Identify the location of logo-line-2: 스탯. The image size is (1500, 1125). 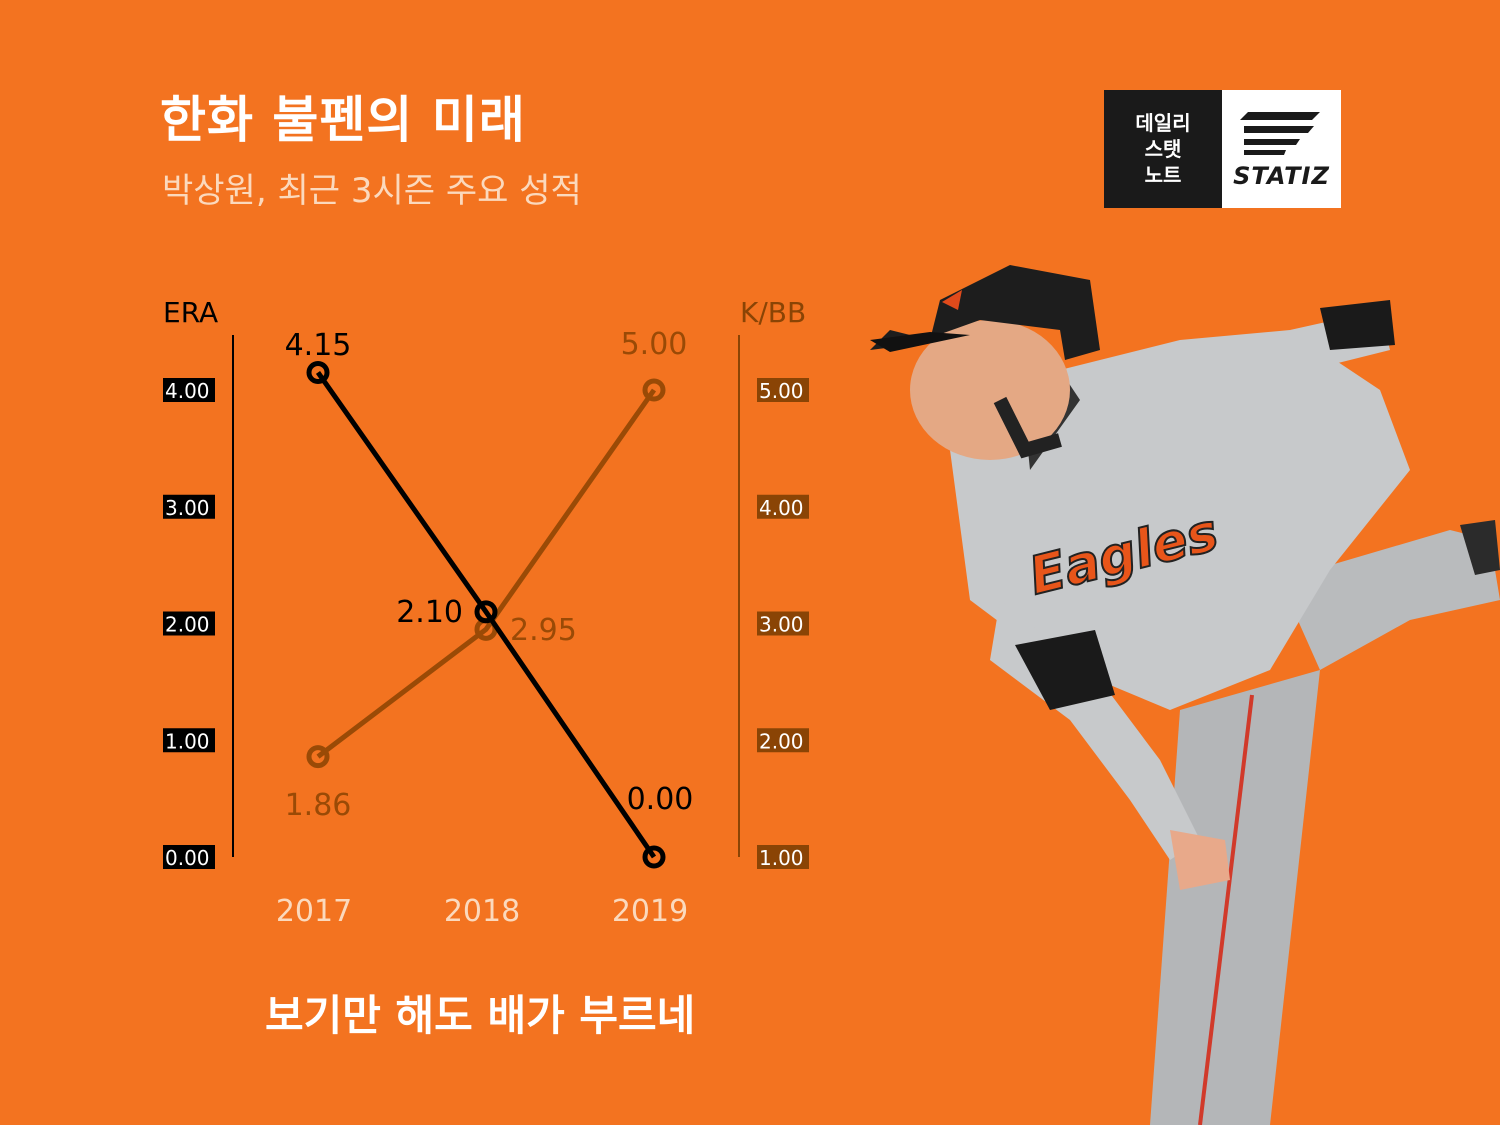
(1163, 149).